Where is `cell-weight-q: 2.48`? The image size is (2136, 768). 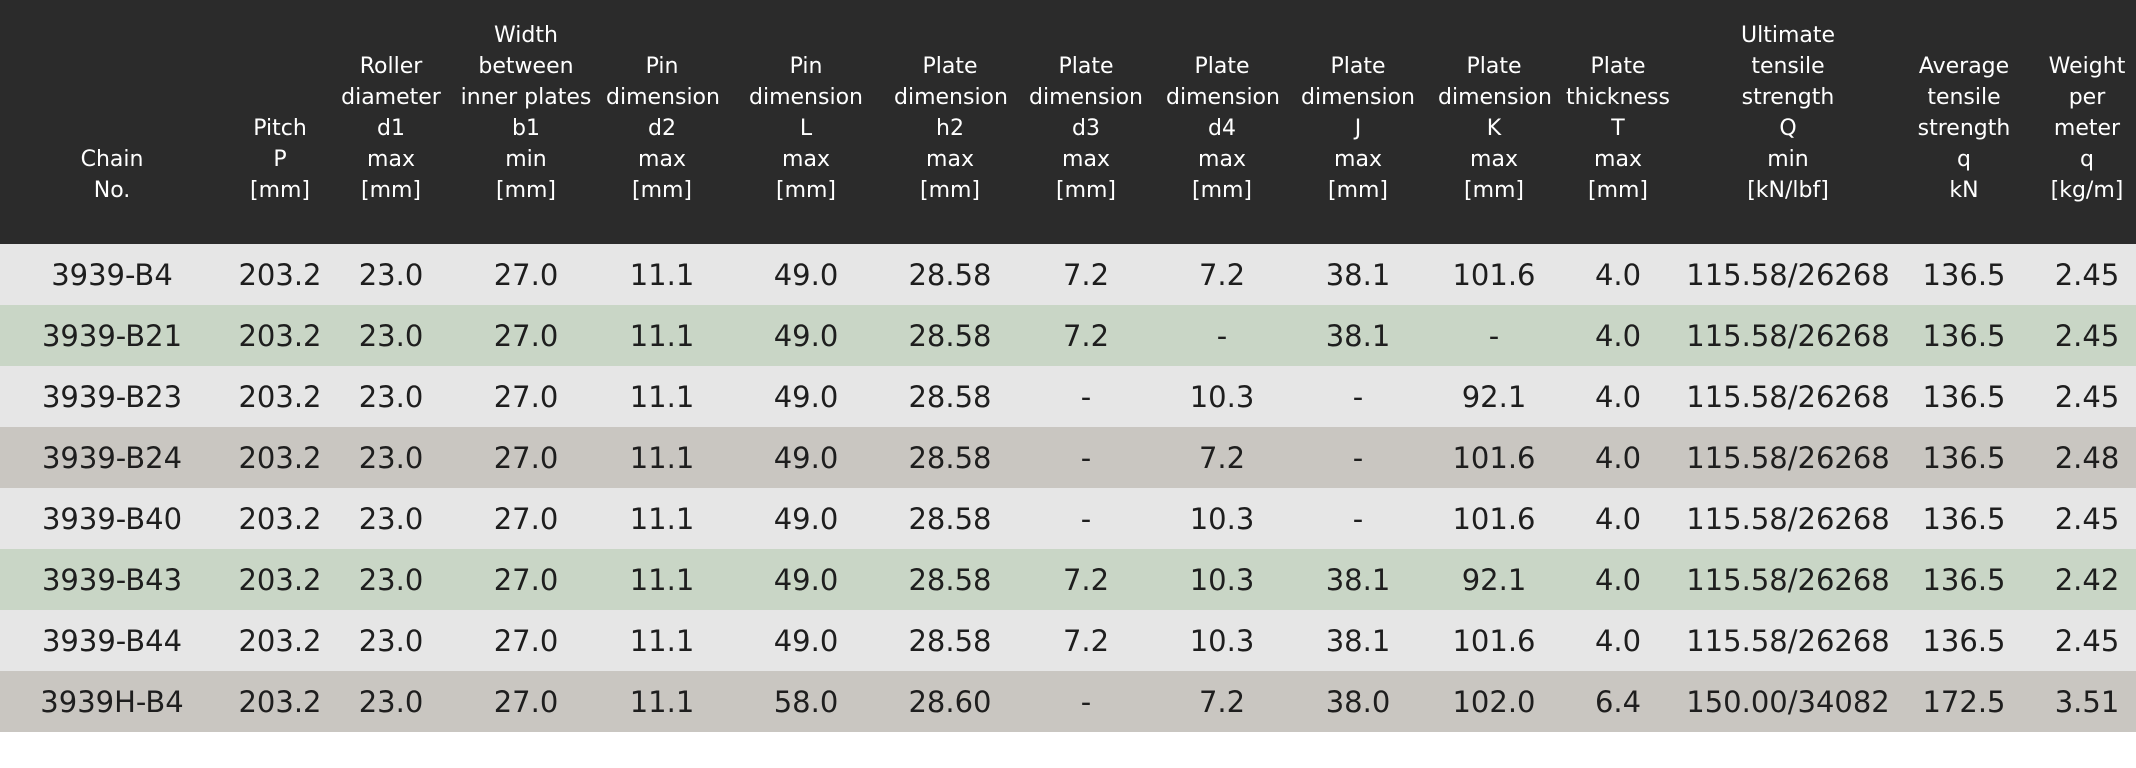
cell-weight-q: 2.48 is located at coordinates (2087, 457).